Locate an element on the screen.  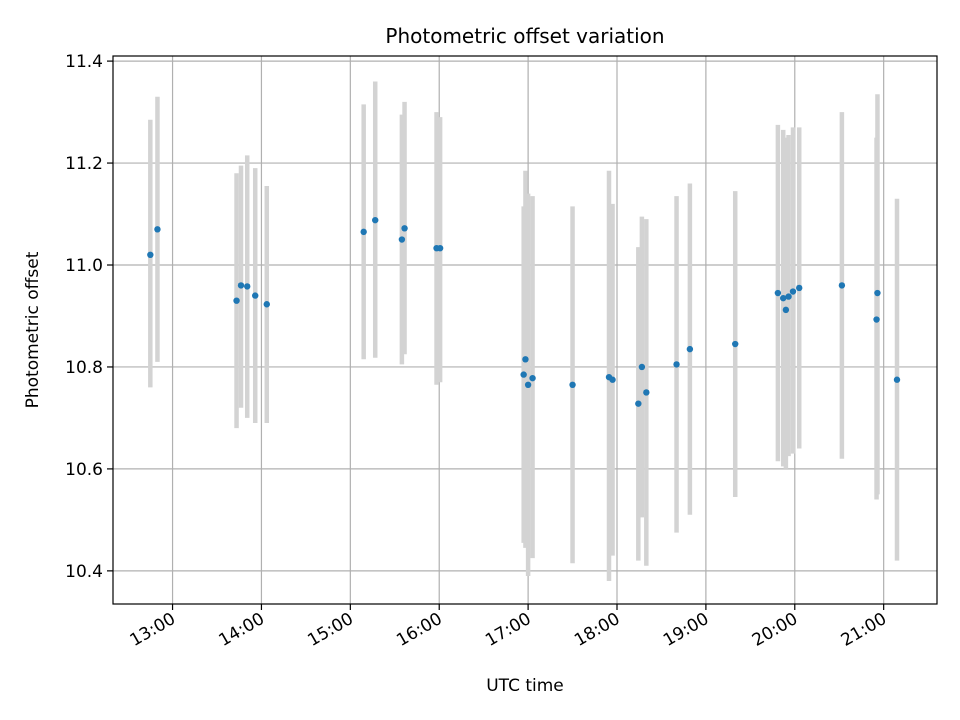
y-tick-label: 10.8 is located at coordinates (84, 368).